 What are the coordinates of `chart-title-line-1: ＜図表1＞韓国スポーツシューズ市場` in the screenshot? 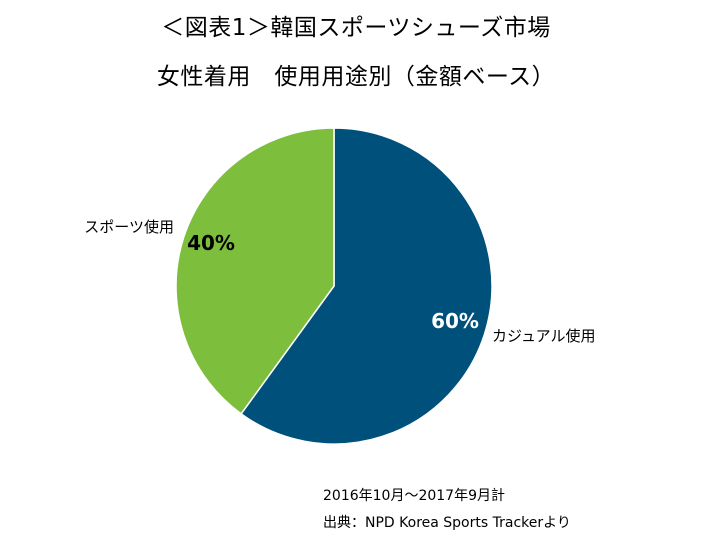 It's located at (356, 28).